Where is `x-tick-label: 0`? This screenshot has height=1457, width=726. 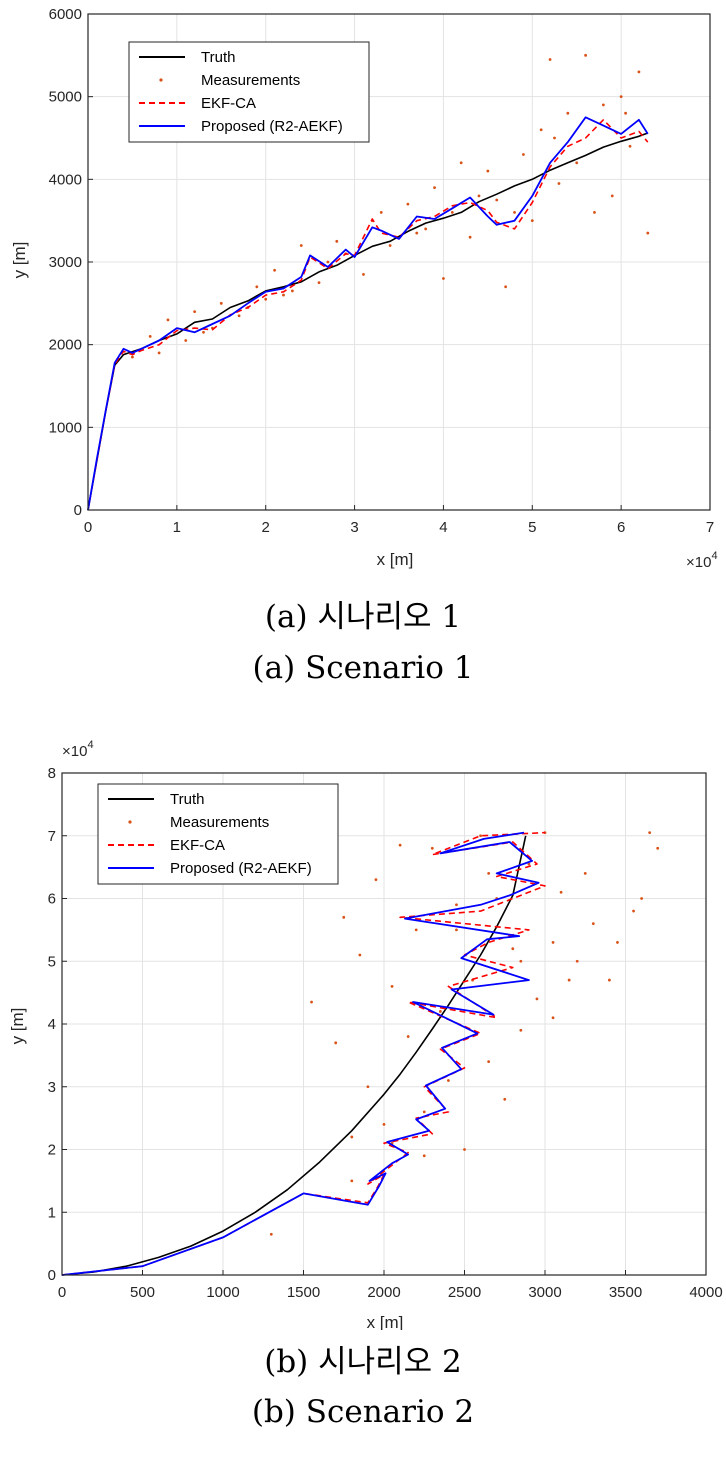
x-tick-label: 0 is located at coordinates (88, 527).